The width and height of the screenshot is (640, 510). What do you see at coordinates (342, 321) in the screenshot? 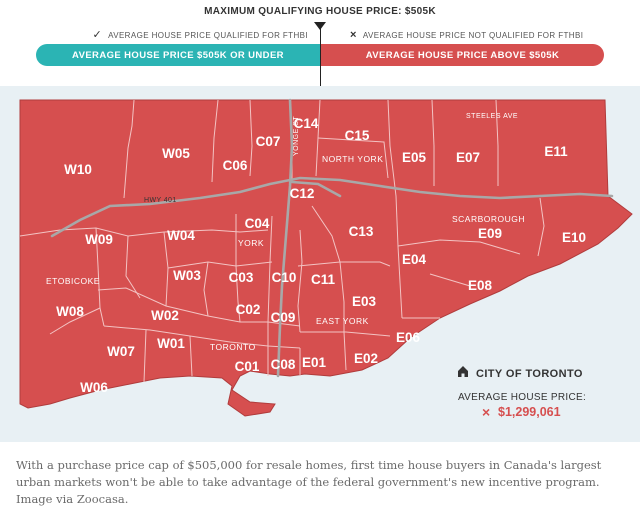
I see `region-east-york: EAST YORK` at bounding box center [342, 321].